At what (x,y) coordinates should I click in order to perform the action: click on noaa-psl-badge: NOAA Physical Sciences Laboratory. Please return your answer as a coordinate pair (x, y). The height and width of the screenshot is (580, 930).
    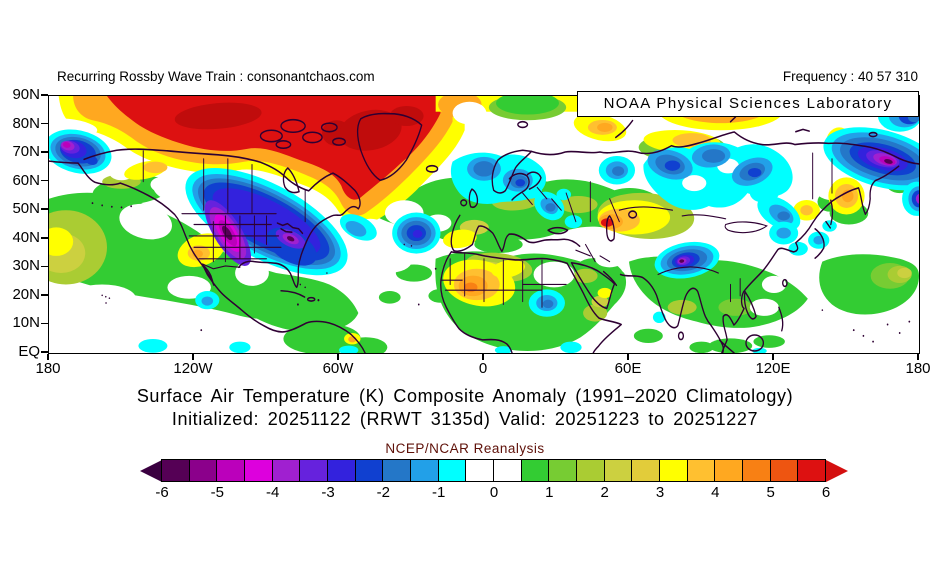
    Looking at the image, I should click on (748, 104).